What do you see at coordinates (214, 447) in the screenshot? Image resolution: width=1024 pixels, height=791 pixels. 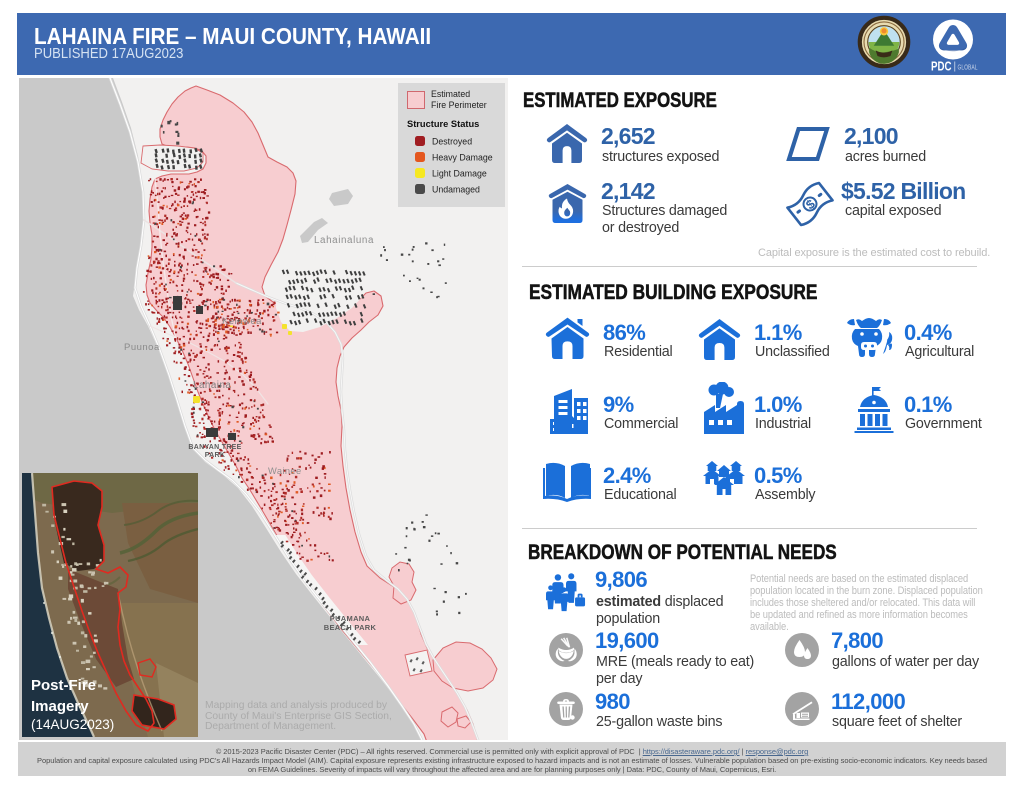 I see `svg-text: BANYAN TREE` at bounding box center [214, 447].